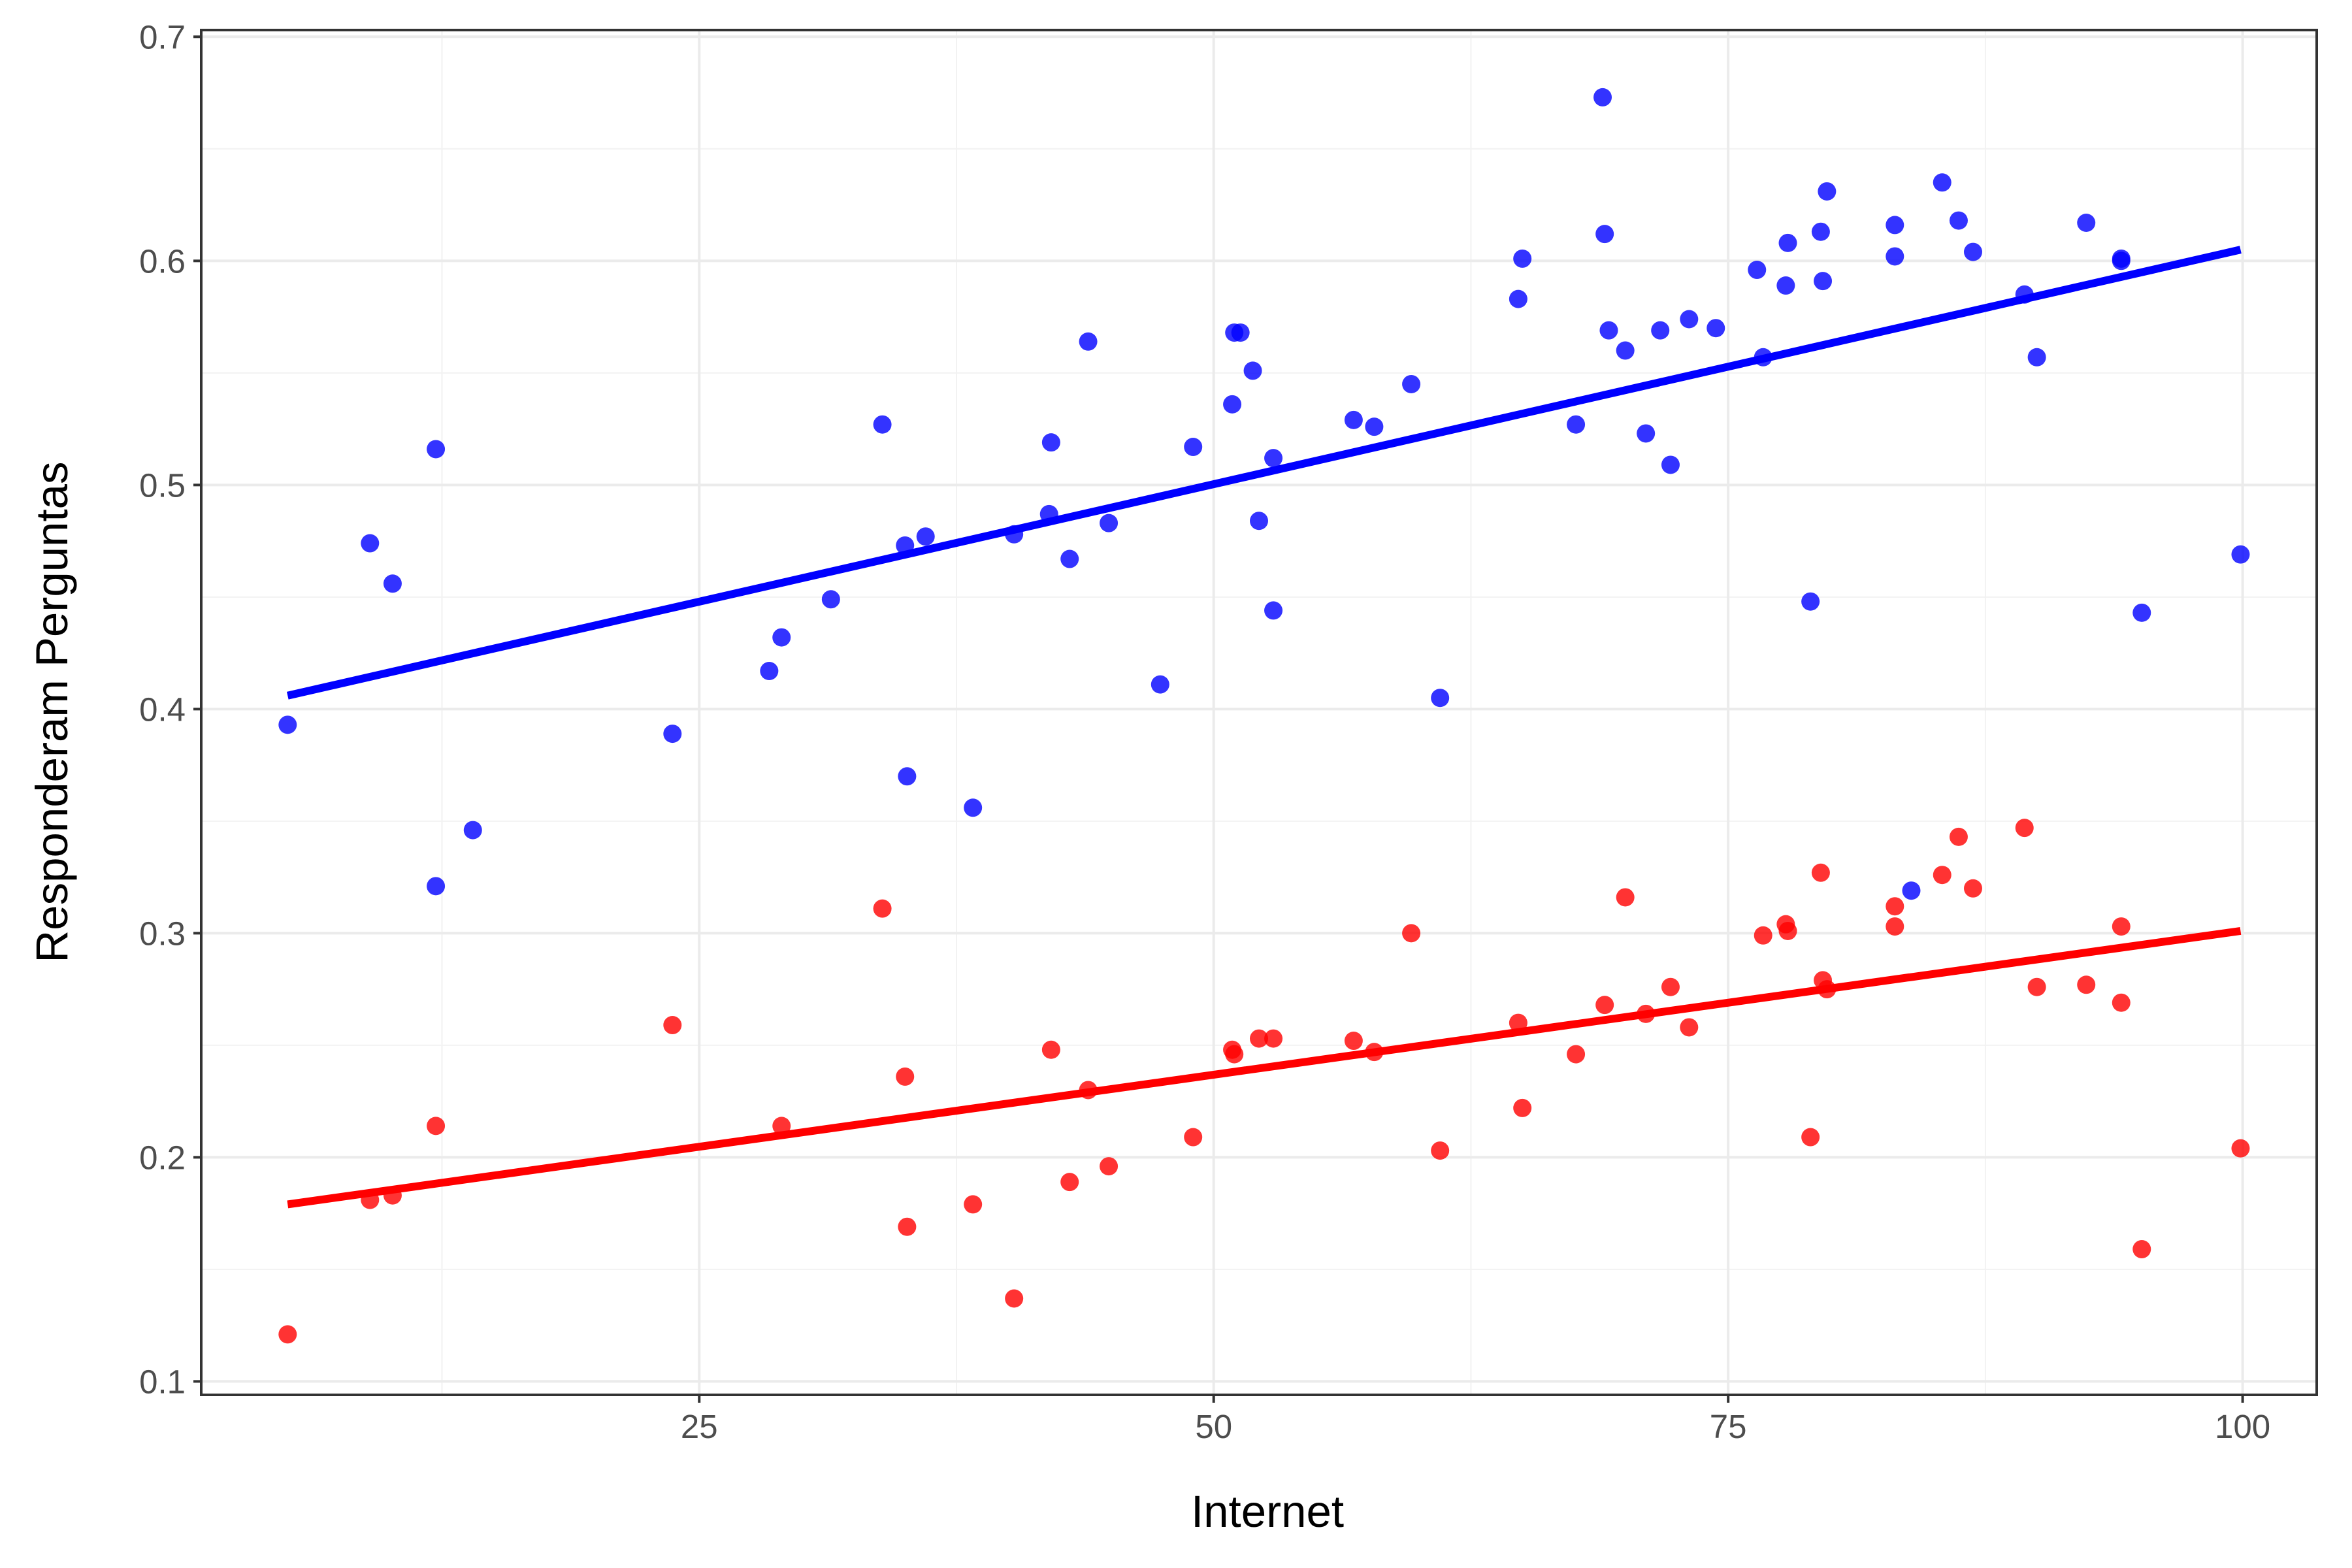  I want to click on x-axis-title: Internet, so click(1267, 1511).